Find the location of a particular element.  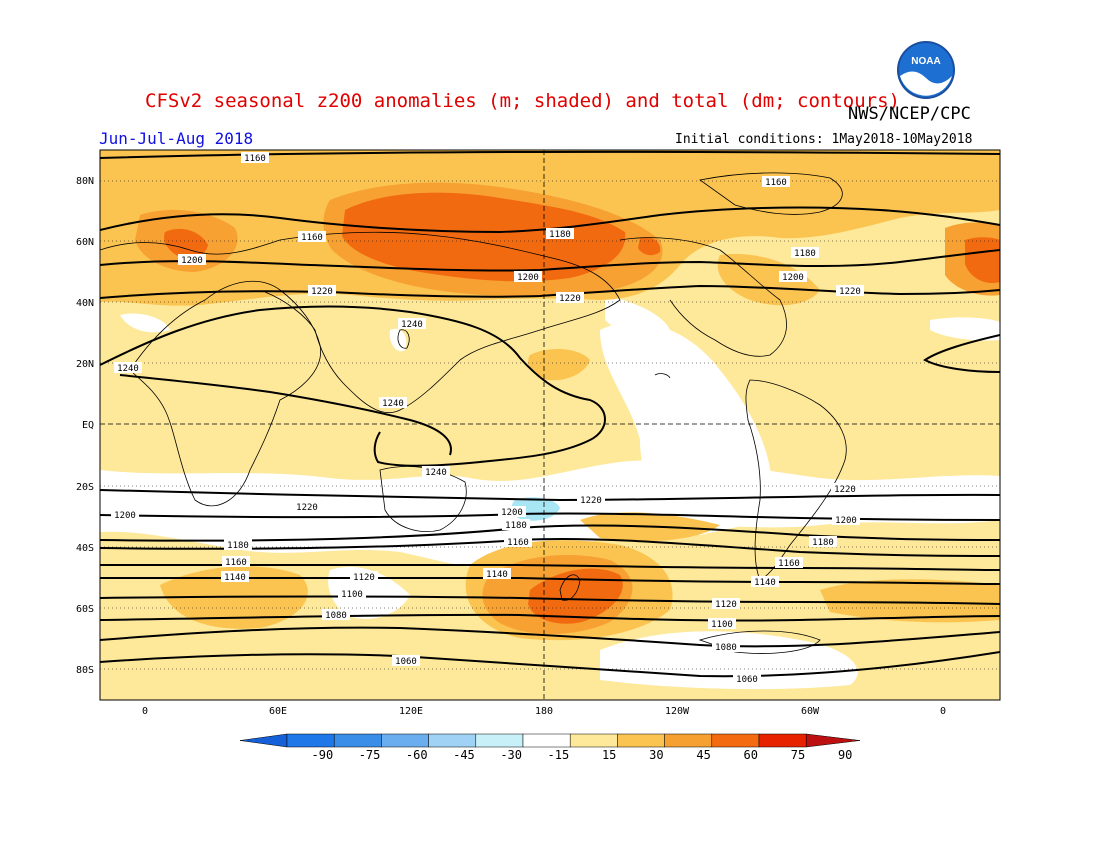

lat-axis: 80N 60N 40N 20N EQ 20S 40S 60S 80S is located at coordinates (85, 426).